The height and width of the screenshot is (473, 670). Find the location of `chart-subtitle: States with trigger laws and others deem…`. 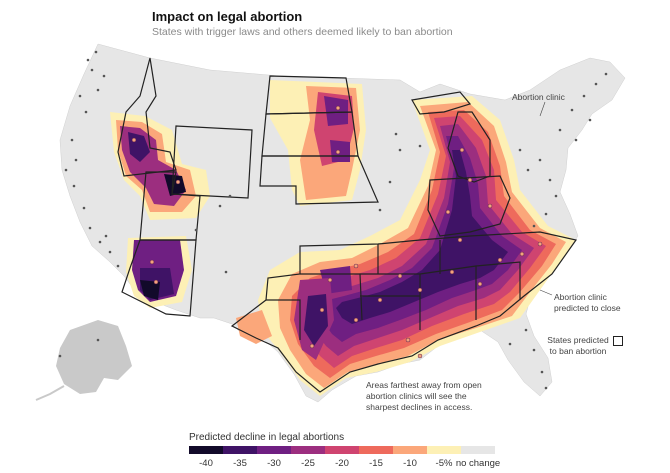

chart-subtitle: States with trigger laws and others deem… is located at coordinates (302, 32).